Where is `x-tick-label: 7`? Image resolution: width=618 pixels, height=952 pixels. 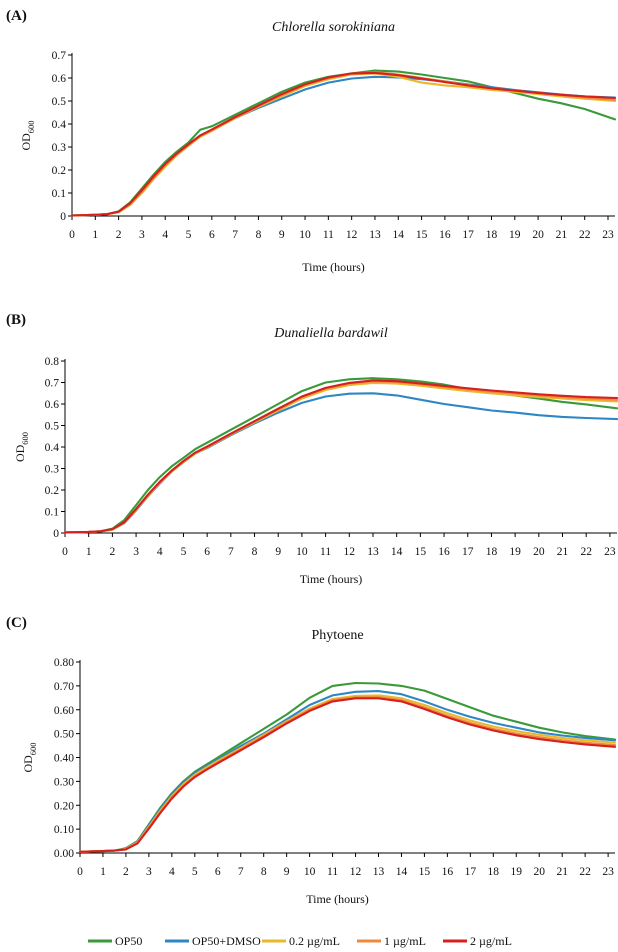
x-tick-label: 7 is located at coordinates (231, 552).